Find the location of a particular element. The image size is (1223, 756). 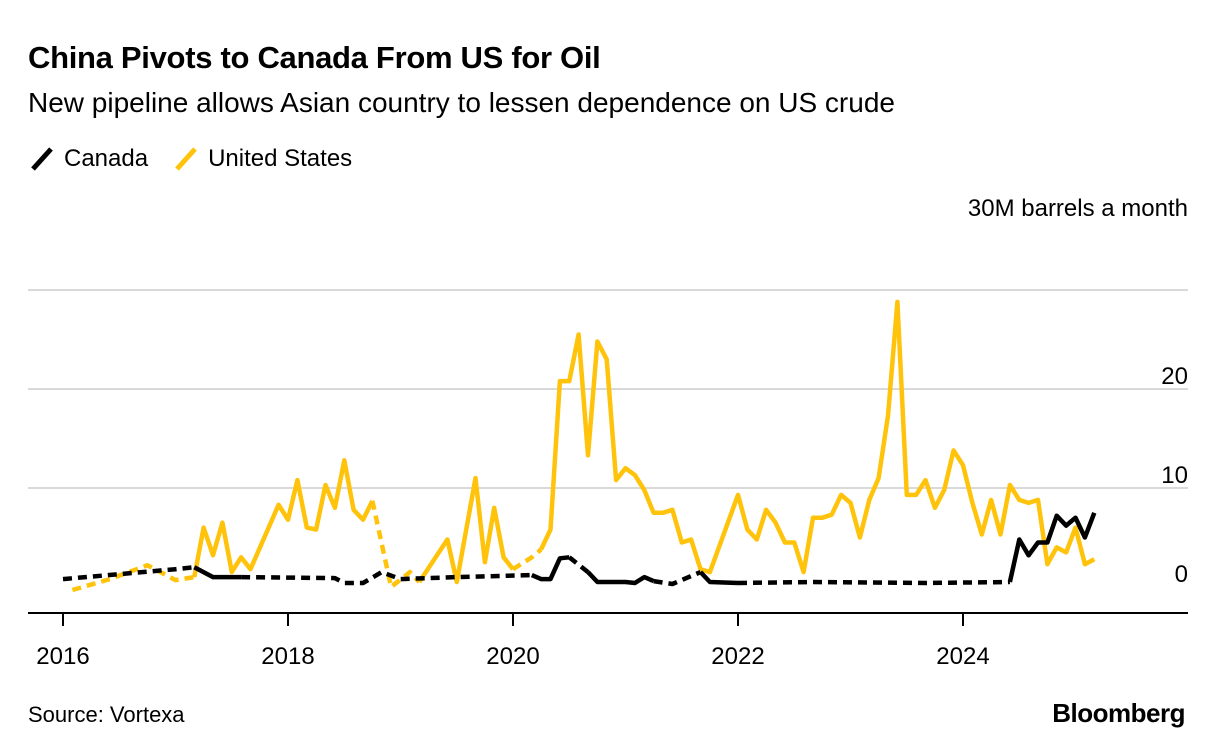

legend-swatch-us is located at coordinates (186, 159).